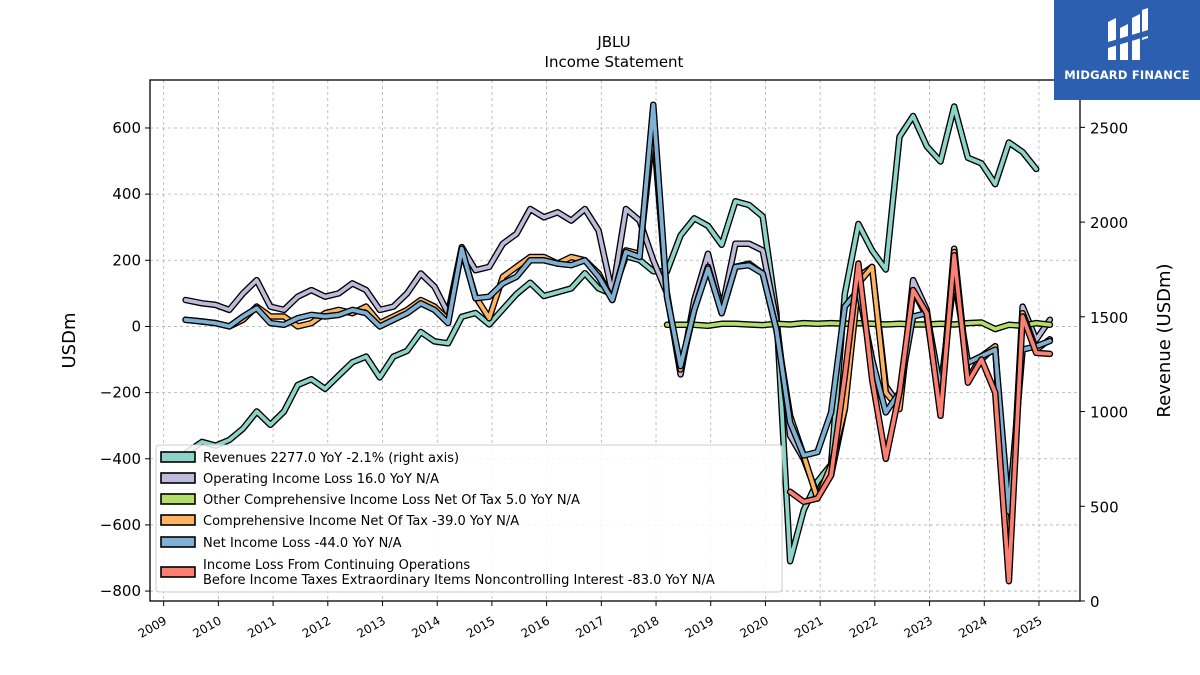 This screenshot has height=675, width=1200. I want to click on legend-label: Revenues 2277.0 YoY -2.1% (right axis), so click(331, 458).